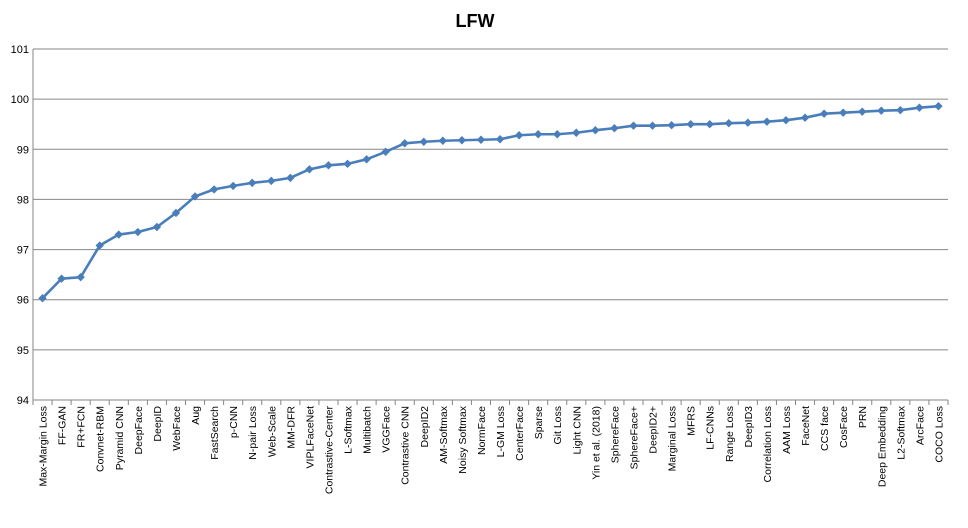 The image size is (968, 528). What do you see at coordinates (863, 417) in the screenshot?
I see `x-tick-label: PRN` at bounding box center [863, 417].